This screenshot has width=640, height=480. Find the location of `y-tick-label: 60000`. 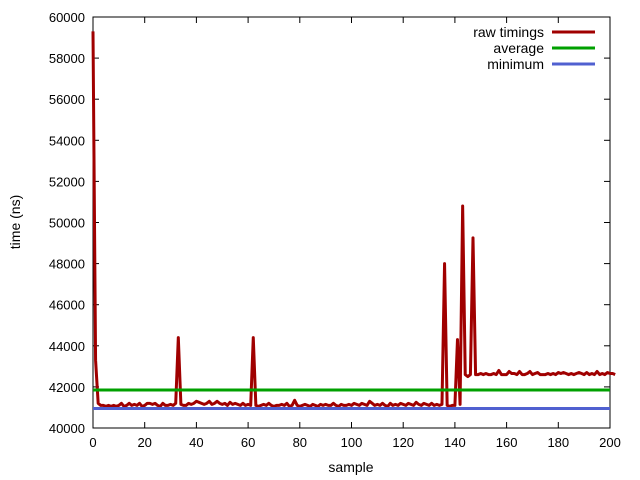

y-tick-label: 60000 is located at coordinates (67, 17).